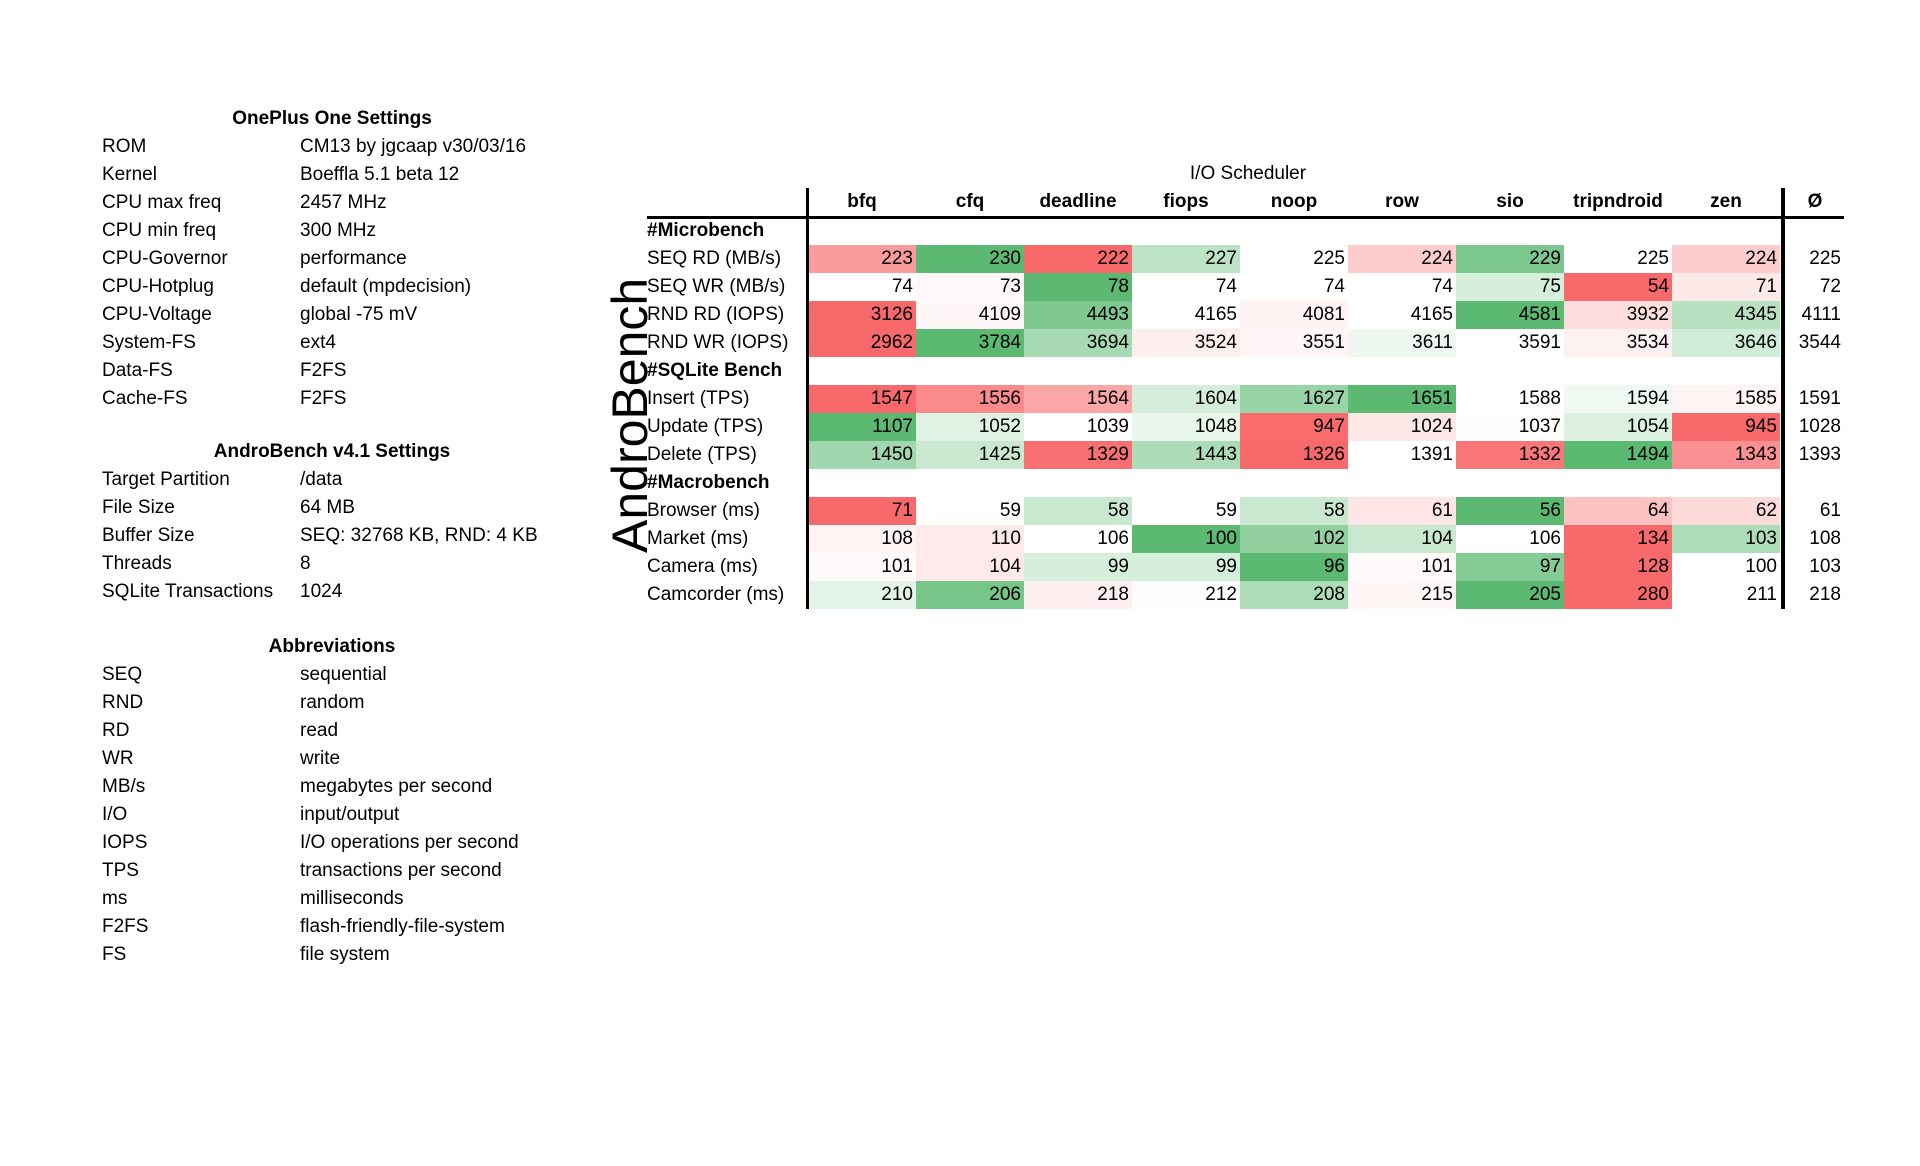 The image size is (1920, 1166). What do you see at coordinates (1078, 259) in the screenshot?
I see `value-cell: 222` at bounding box center [1078, 259].